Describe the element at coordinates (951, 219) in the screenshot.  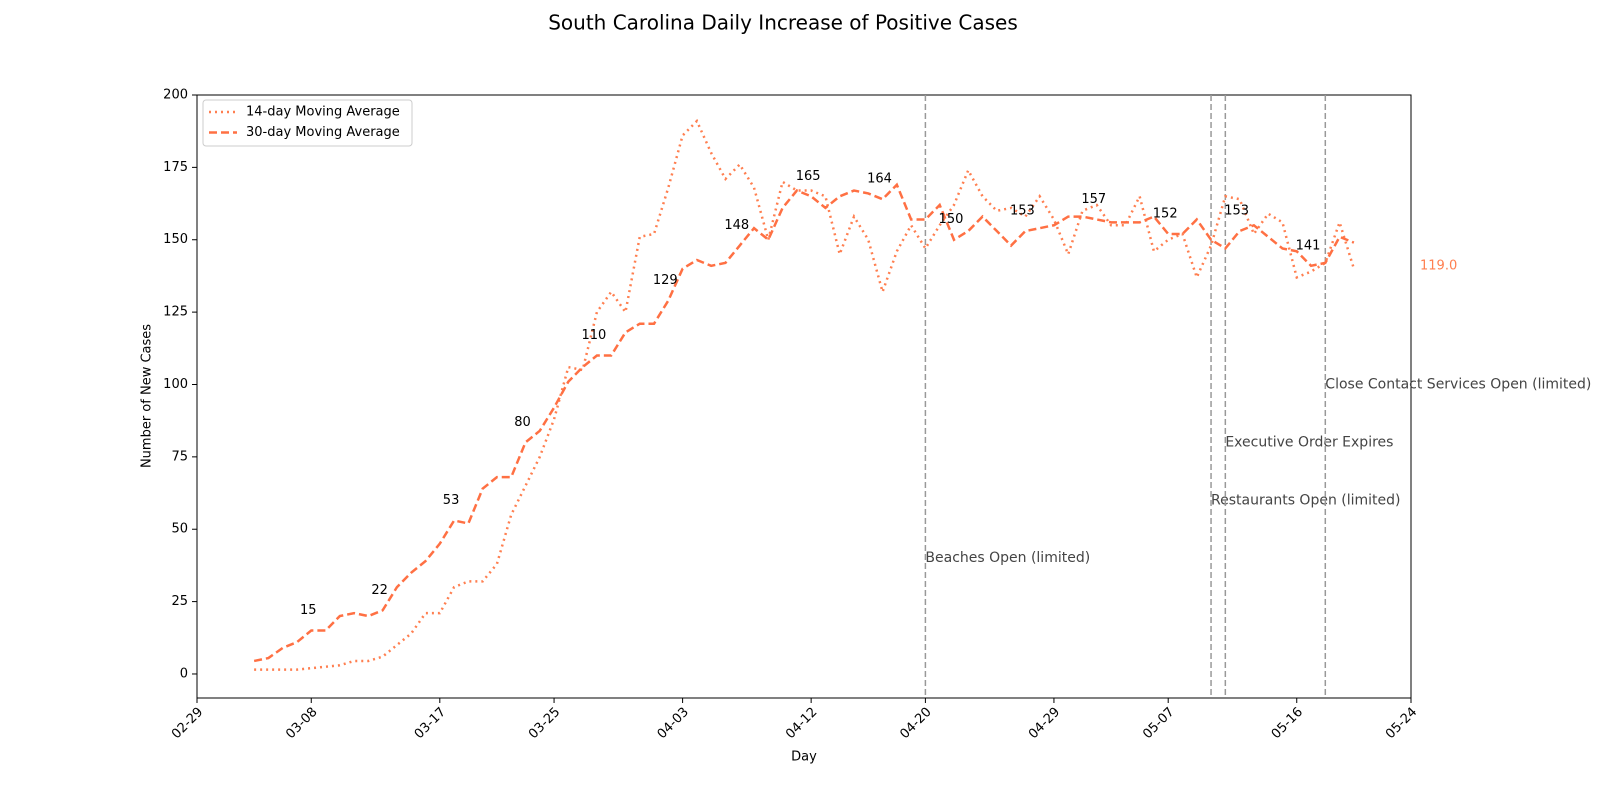
I see `value-label: 150` at that location.